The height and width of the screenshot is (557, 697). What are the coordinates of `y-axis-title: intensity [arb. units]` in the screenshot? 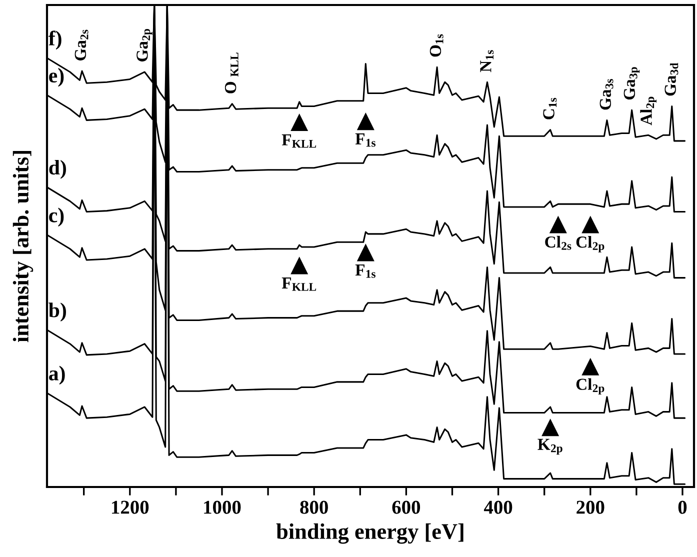 It's located at (23, 246).